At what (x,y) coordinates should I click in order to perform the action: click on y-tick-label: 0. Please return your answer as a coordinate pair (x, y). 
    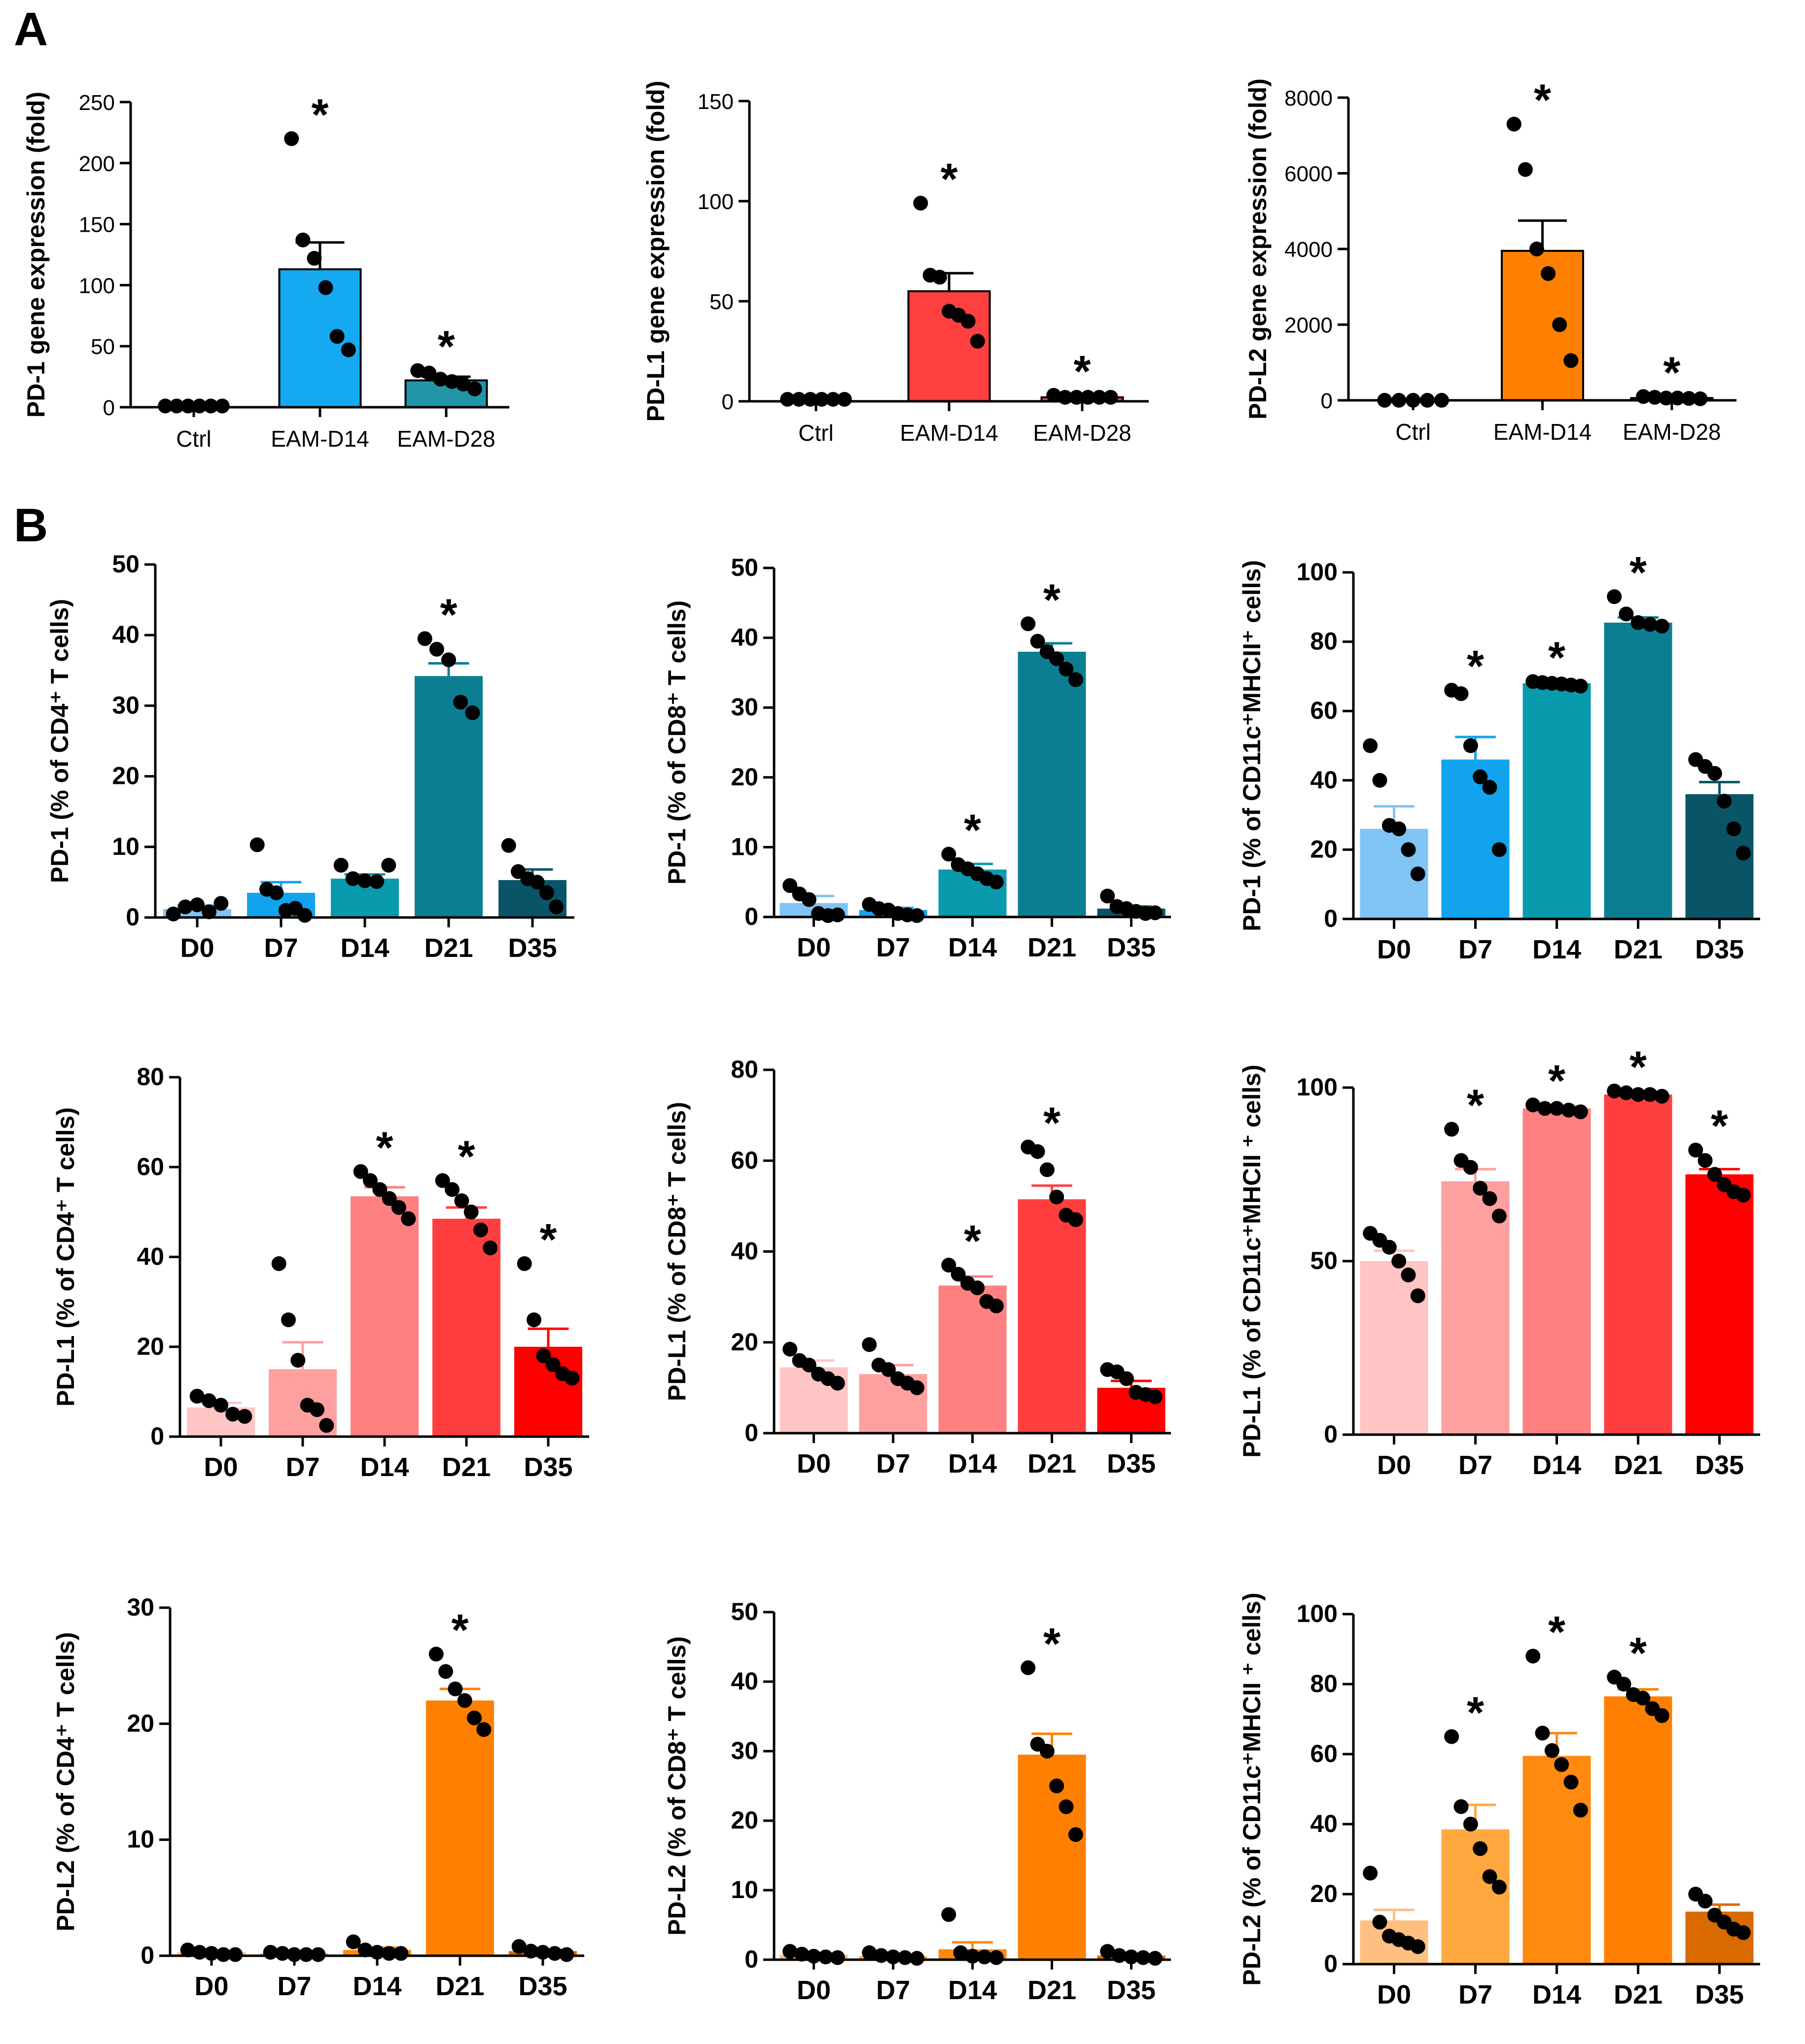
    Looking at the image, I should click on (109, 408).